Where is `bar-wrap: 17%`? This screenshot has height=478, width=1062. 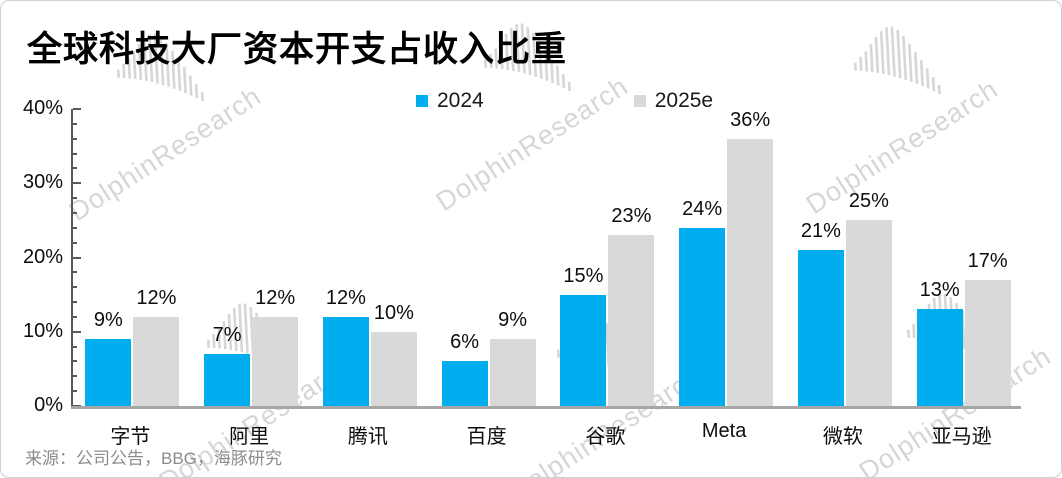 bar-wrap: 17% is located at coordinates (987, 327).